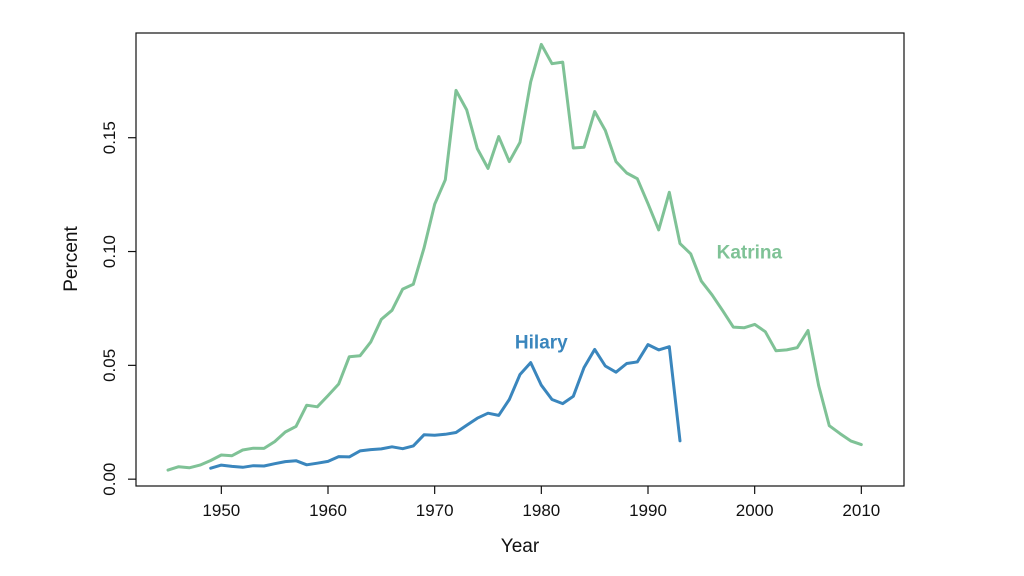 This screenshot has height=576, width=1024. Describe the element at coordinates (520, 546) in the screenshot. I see `x-axis-title: Year` at that location.